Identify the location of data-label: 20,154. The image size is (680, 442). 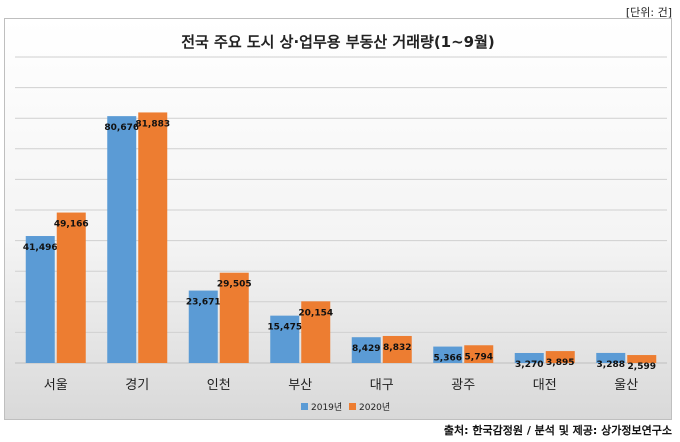
(315, 313).